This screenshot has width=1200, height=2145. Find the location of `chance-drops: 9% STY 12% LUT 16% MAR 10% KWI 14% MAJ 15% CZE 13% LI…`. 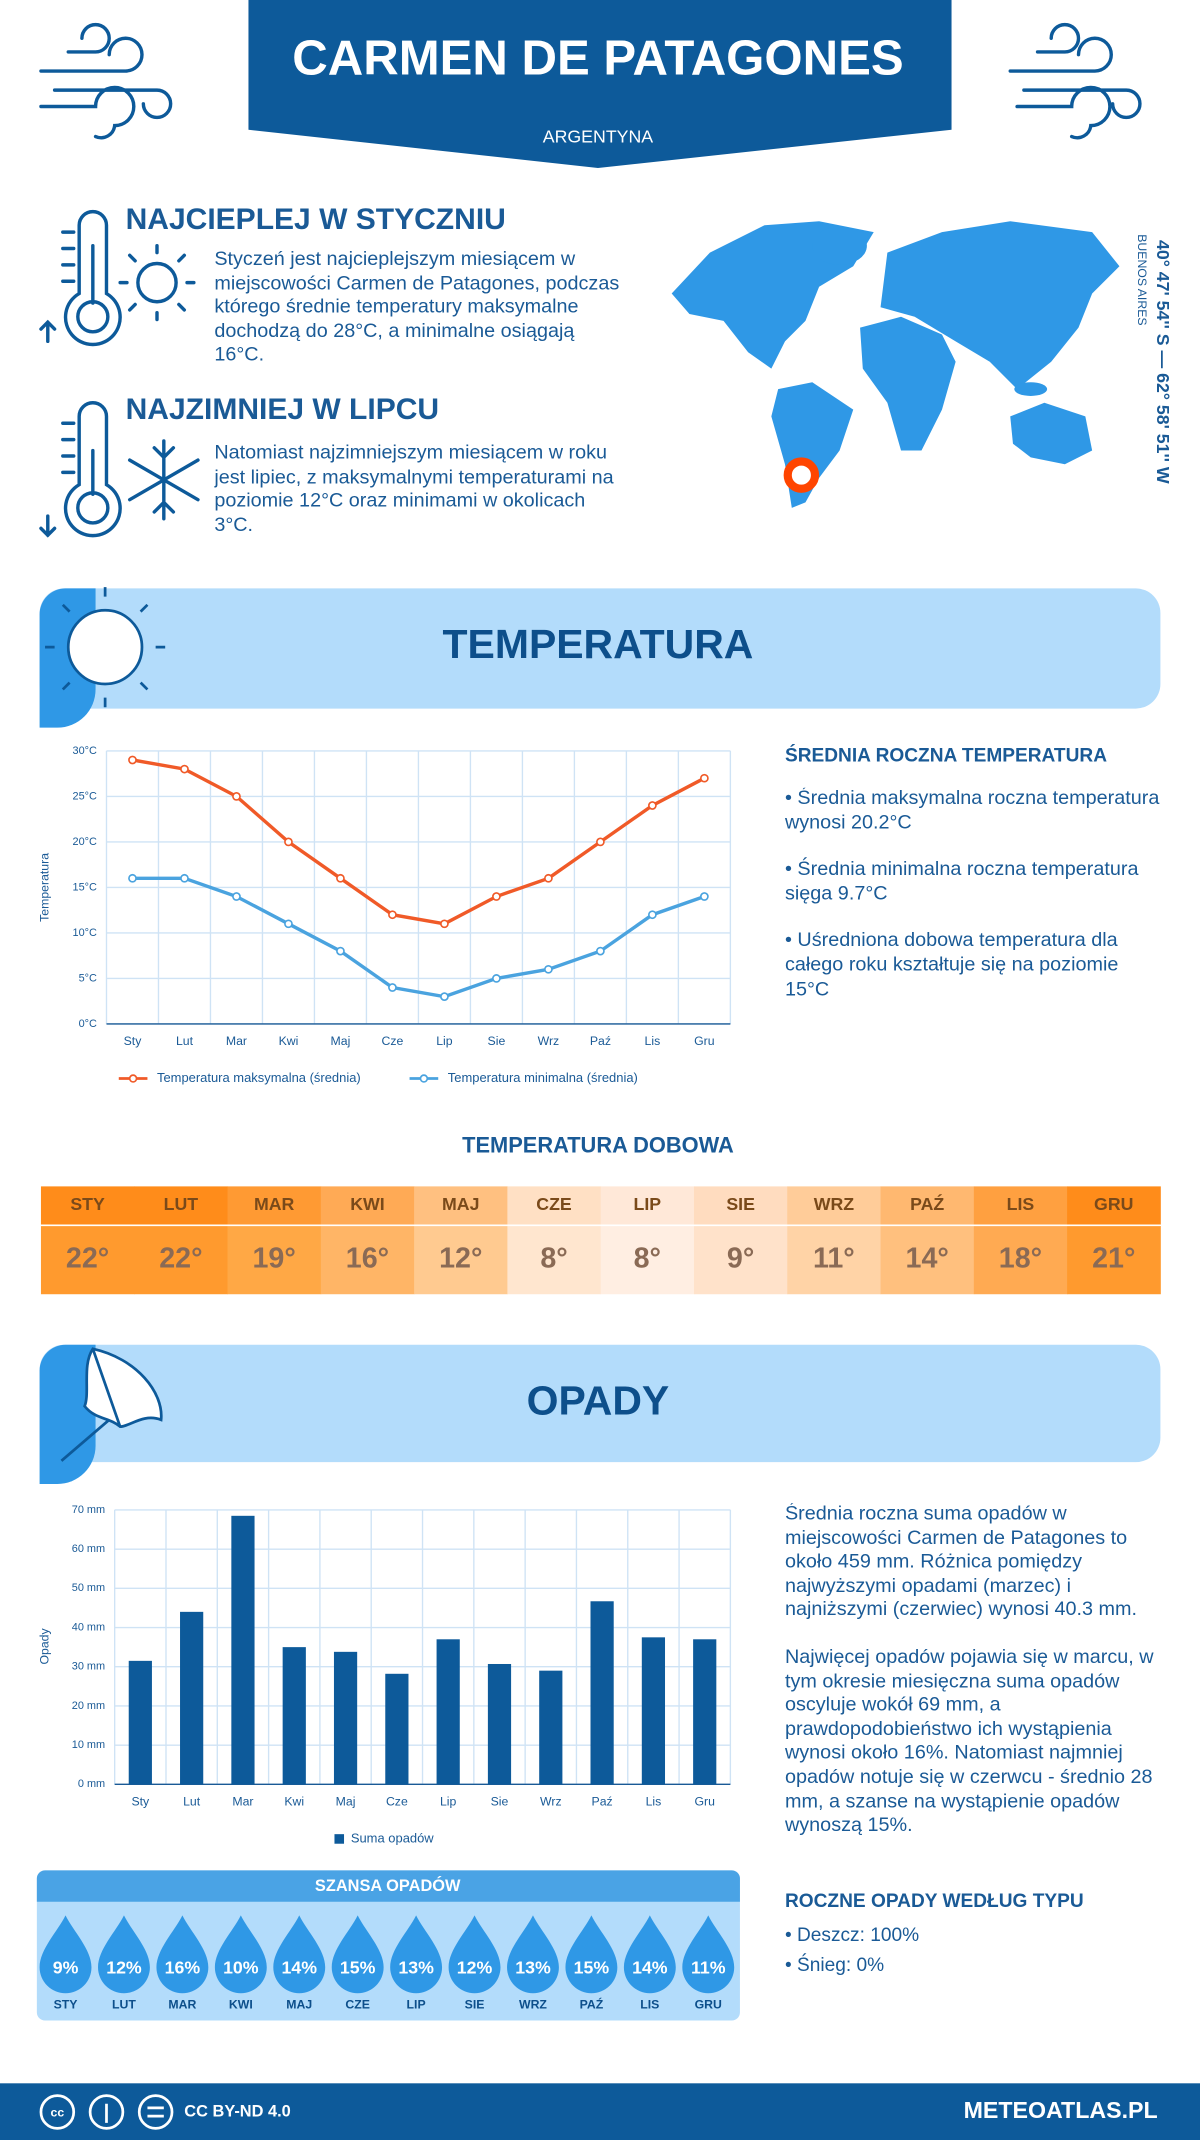

chance-drops: 9% STY 12% LUT 16% MAR 10% KWI 14% MAJ 15% CZE 13% LI… is located at coordinates (387, 1963).